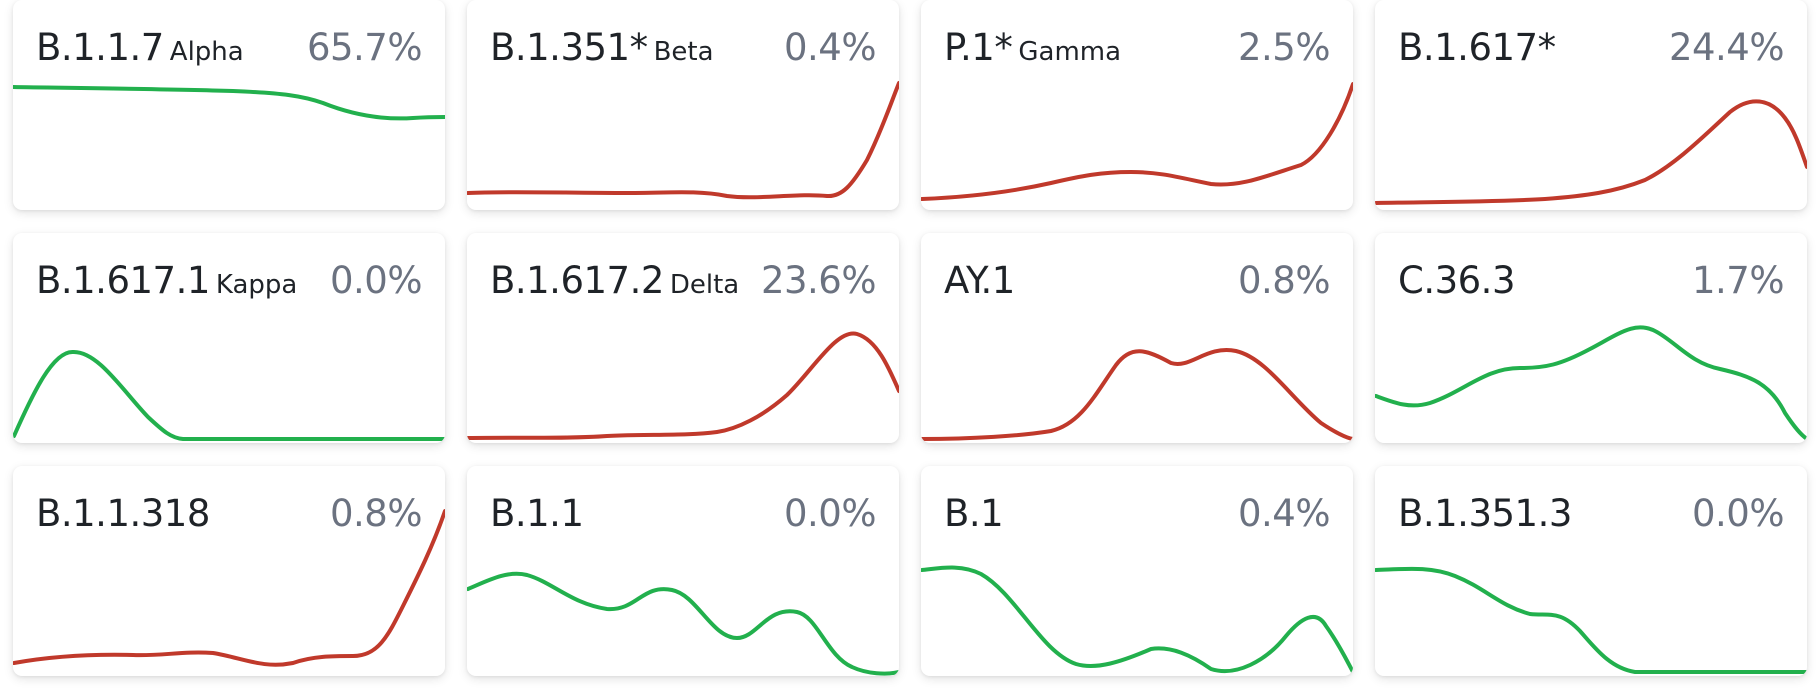 Image resolution: width=1818 pixels, height=700 pixels. Describe the element at coordinates (1591, 516) in the screenshot. I see `card-header: B.1.351.3 0.0%` at that location.